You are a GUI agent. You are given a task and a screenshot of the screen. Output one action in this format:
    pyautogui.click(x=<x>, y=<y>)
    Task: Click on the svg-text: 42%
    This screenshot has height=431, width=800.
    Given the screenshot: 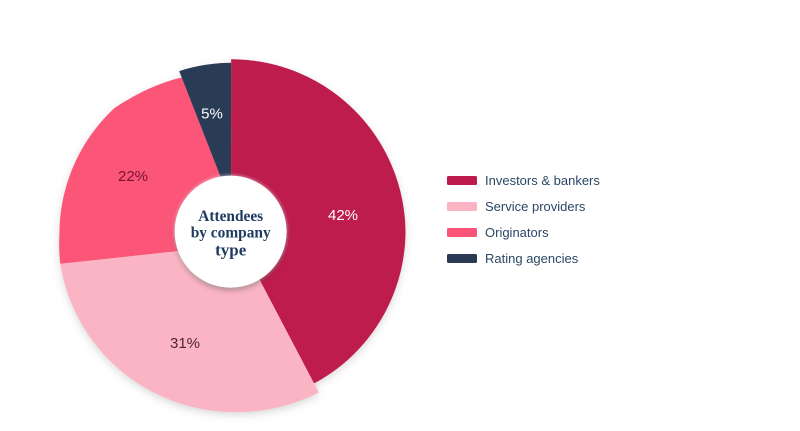 What is the action you would take?
    pyautogui.click(x=343, y=215)
    